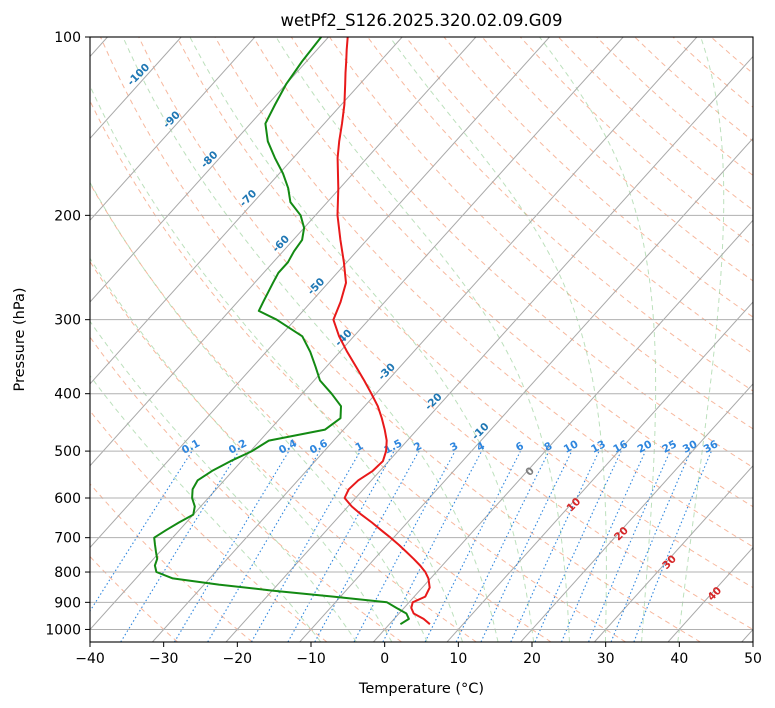 The height and width of the screenshot is (708, 775). Describe the element at coordinates (238, 659) in the screenshot. I see `x-tick-label: −20` at that location.